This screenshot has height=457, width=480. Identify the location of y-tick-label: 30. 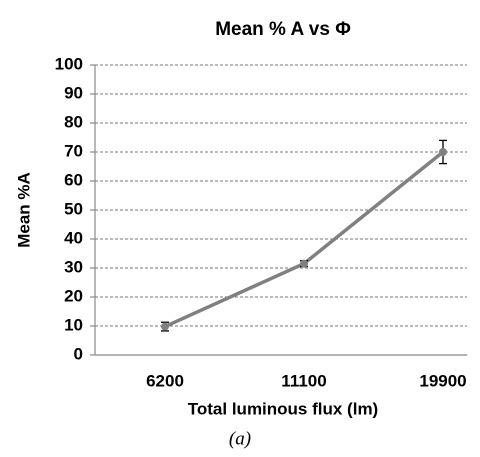
(73, 266).